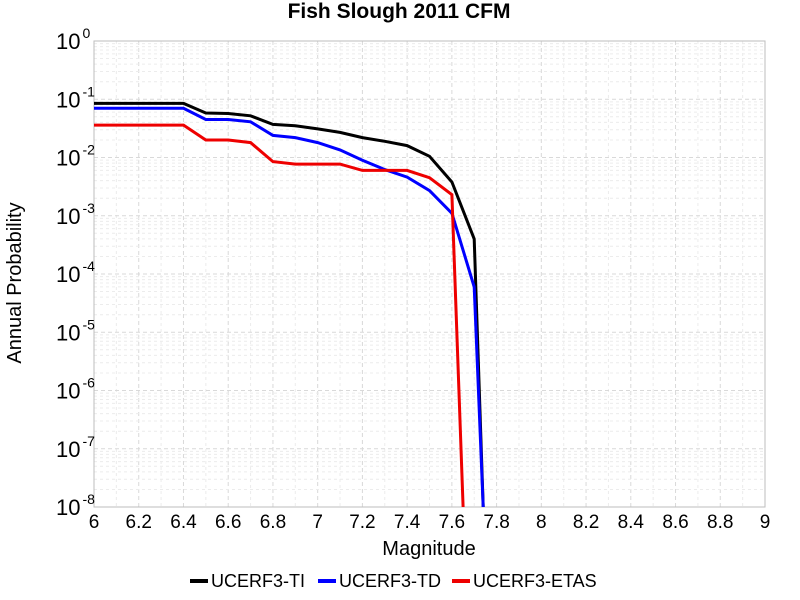 Image resolution: width=800 pixels, height=600 pixels. Describe the element at coordinates (183, 522) in the screenshot. I see `x-tick-label: 6.4` at that location.